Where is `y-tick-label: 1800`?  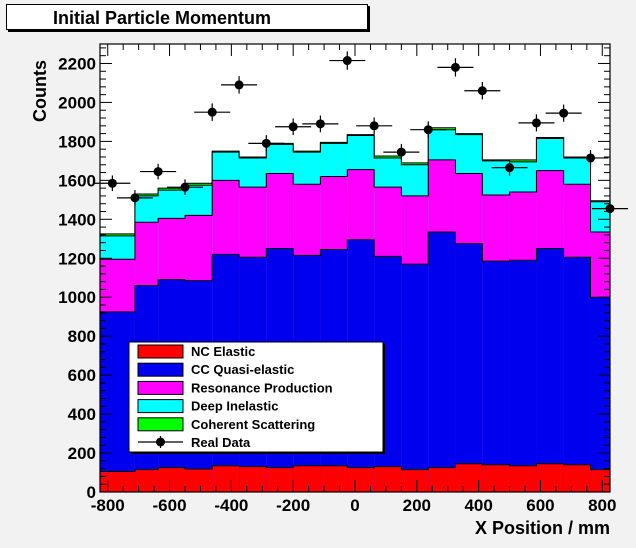
y-tick-label: 1800 is located at coordinates (77, 141).